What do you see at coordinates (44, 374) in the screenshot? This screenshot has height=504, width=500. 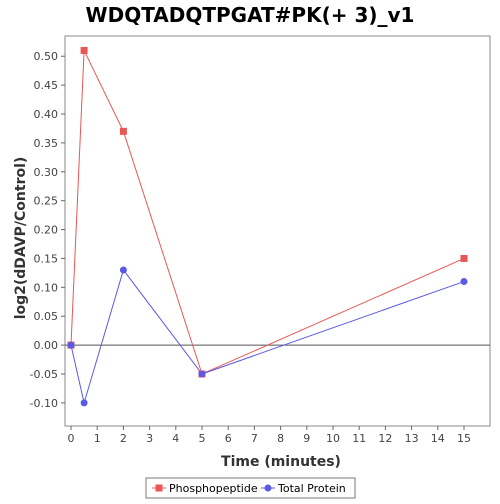 I see `y-tick-label: -0.05` at bounding box center [44, 374].